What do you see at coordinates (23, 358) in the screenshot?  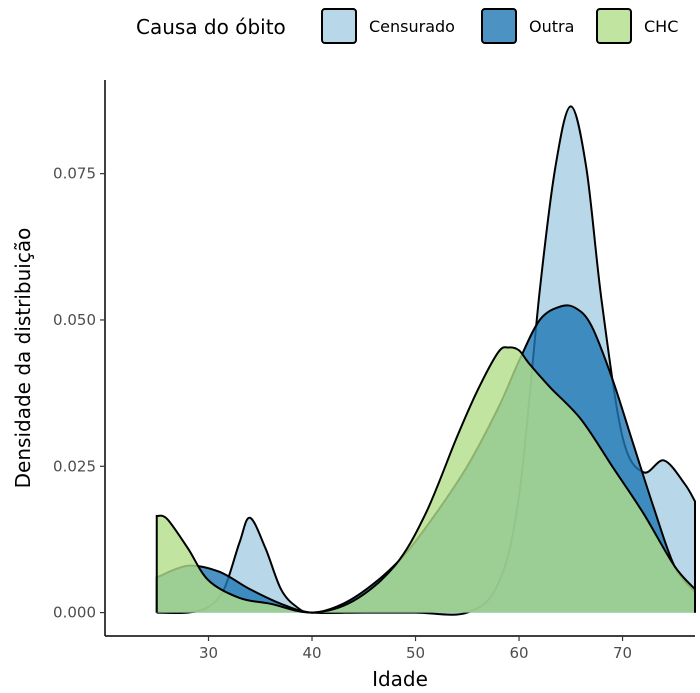 I see `y-axis-title: Densidade da distribuição` at bounding box center [23, 358].